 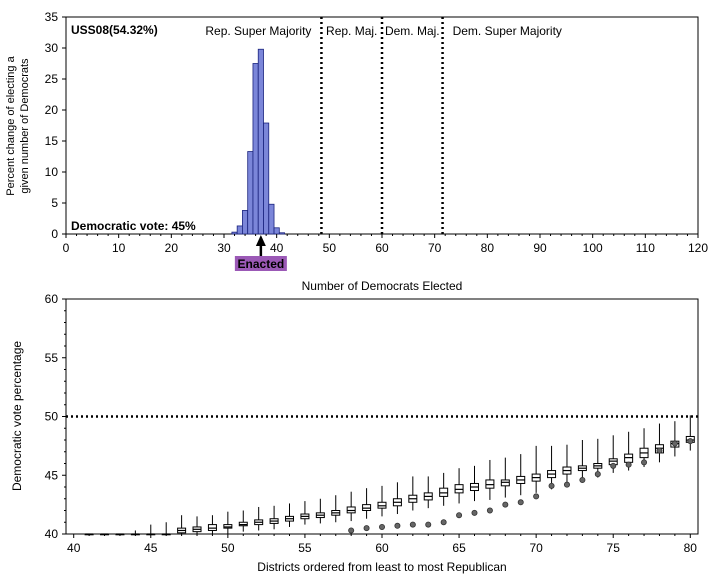 What do you see at coordinates (52, 417) in the screenshot?
I see `boxplot-y-tick-label: 50` at bounding box center [52, 417].